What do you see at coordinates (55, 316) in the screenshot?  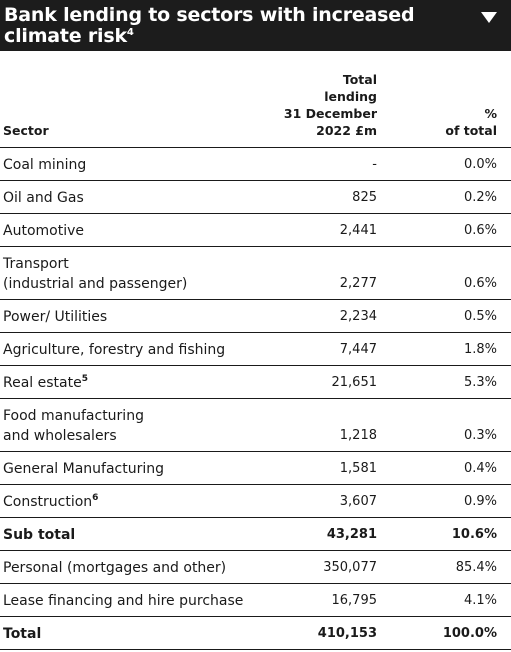 I see `sector-cell: Power/ Utilities` at bounding box center [55, 316].